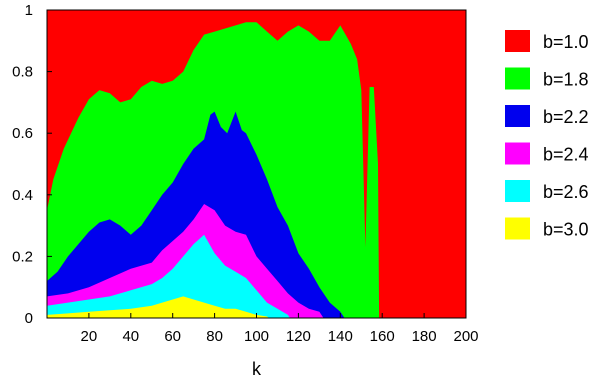 The height and width of the screenshot is (380, 605). Describe the element at coordinates (566, 42) in the screenshot. I see `legend-label-0: b=1.0` at that location.